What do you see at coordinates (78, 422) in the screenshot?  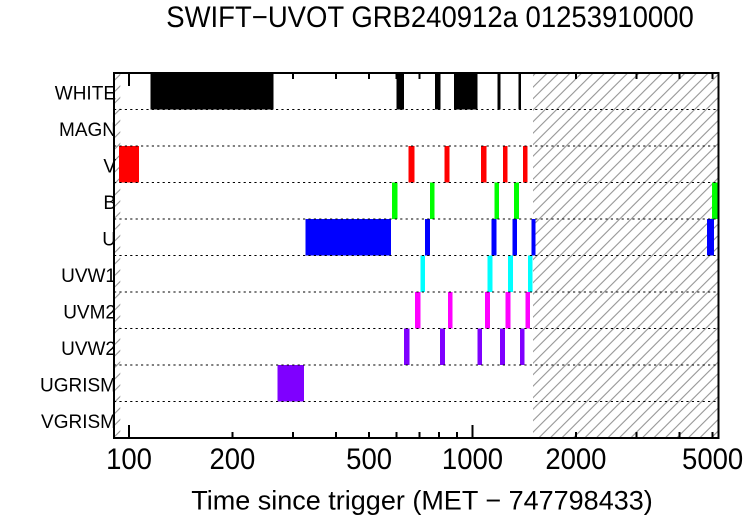 I see `svg-text: VGRISM` at bounding box center [78, 422].